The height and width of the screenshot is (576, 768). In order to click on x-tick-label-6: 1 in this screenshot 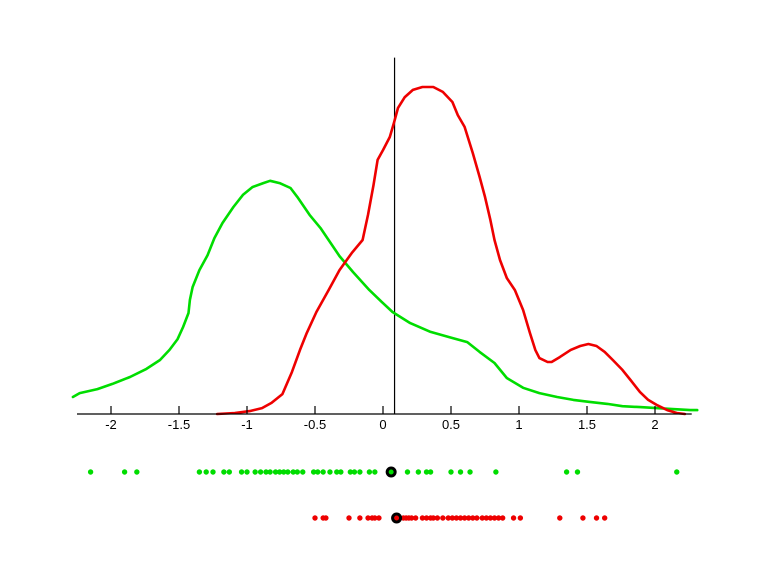, I will do `click(518, 424)`.